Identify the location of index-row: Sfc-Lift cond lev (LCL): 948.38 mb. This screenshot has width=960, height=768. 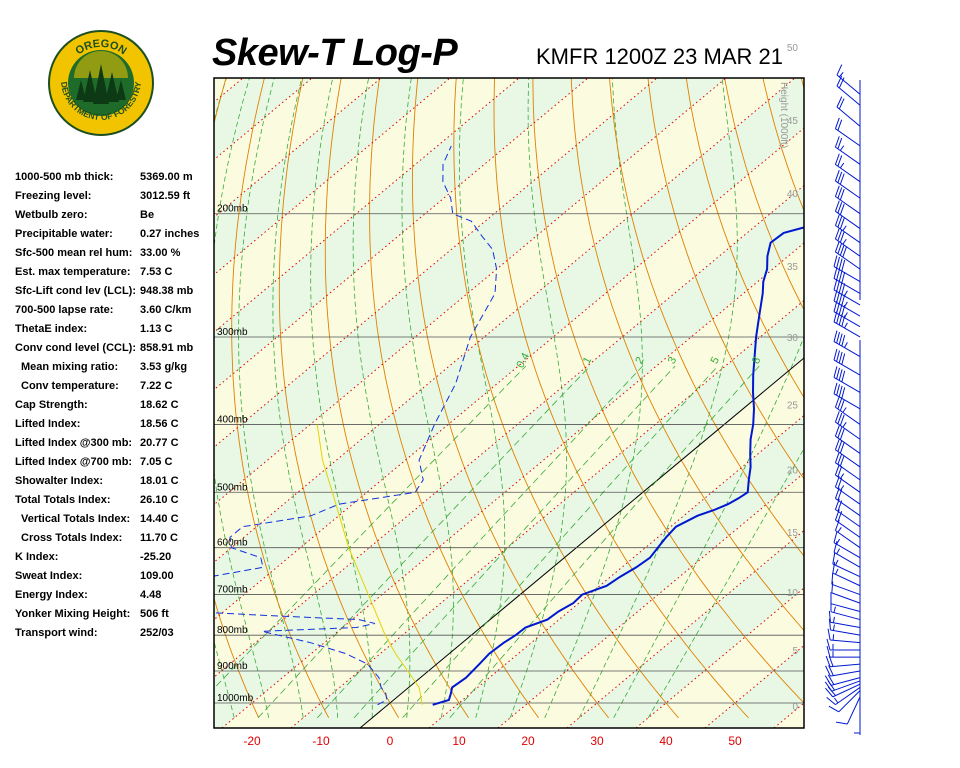
(115, 291).